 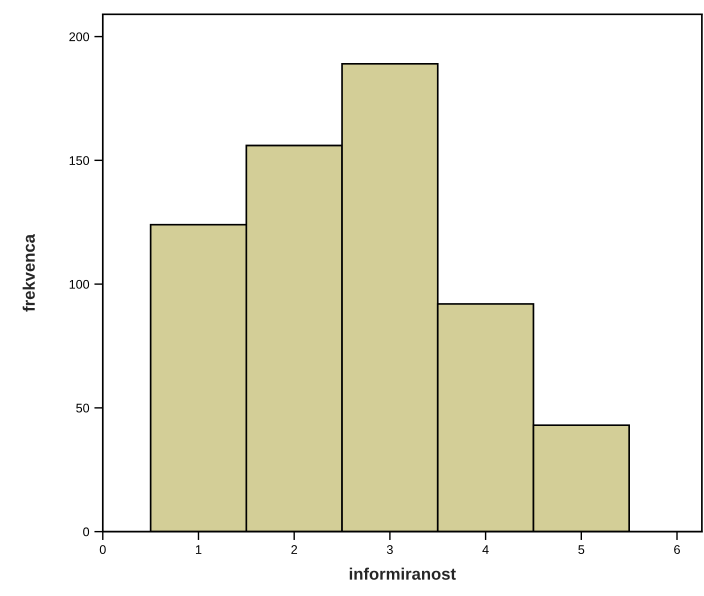 I want to click on y-tick-label: 150, so click(x=80, y=160).